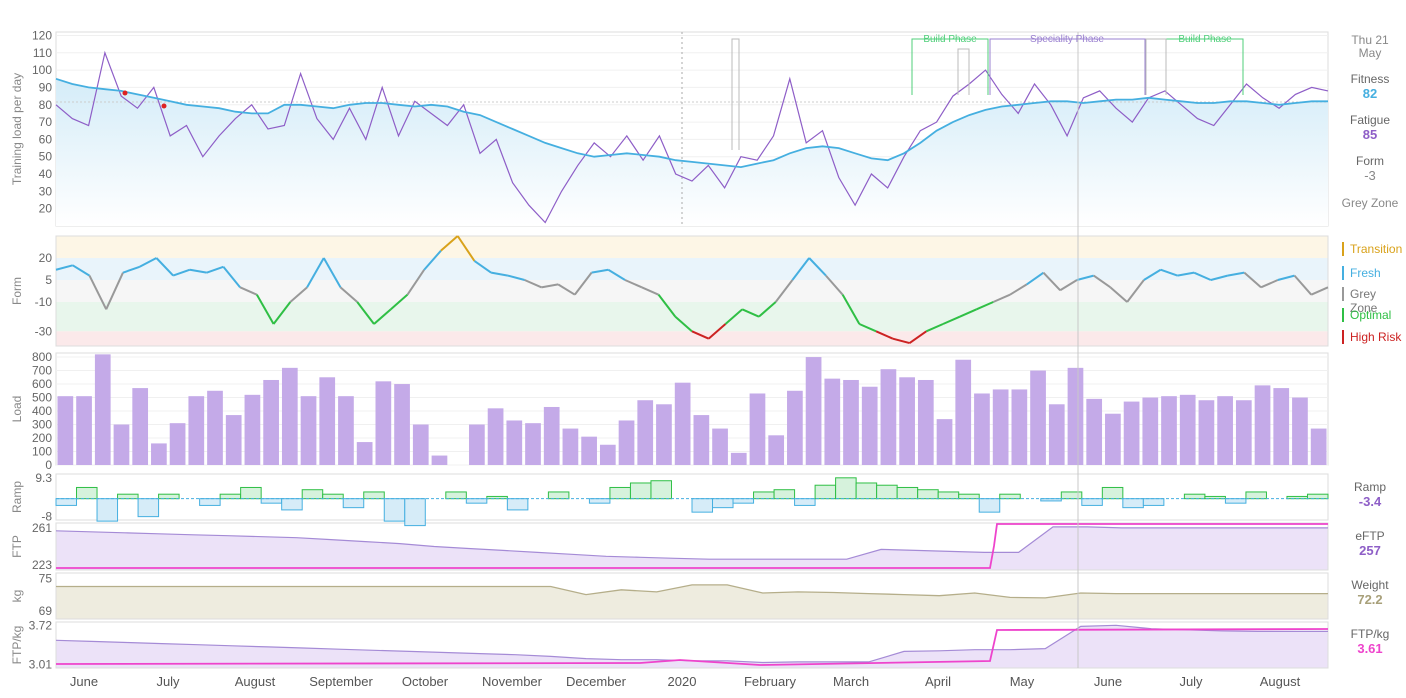  Describe the element at coordinates (1370, 585) in the screenshot. I see `weight-label: Weight` at that location.